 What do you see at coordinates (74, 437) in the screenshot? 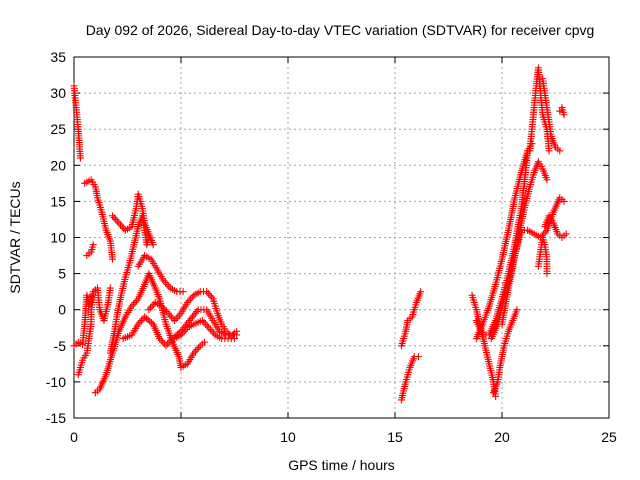
I see `x-tick-label: 0` at bounding box center [74, 437].